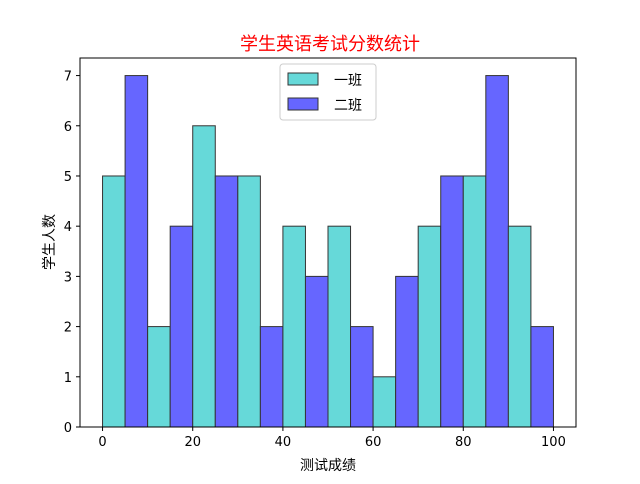  I want to click on x-tick-label: 80, so click(463, 442).